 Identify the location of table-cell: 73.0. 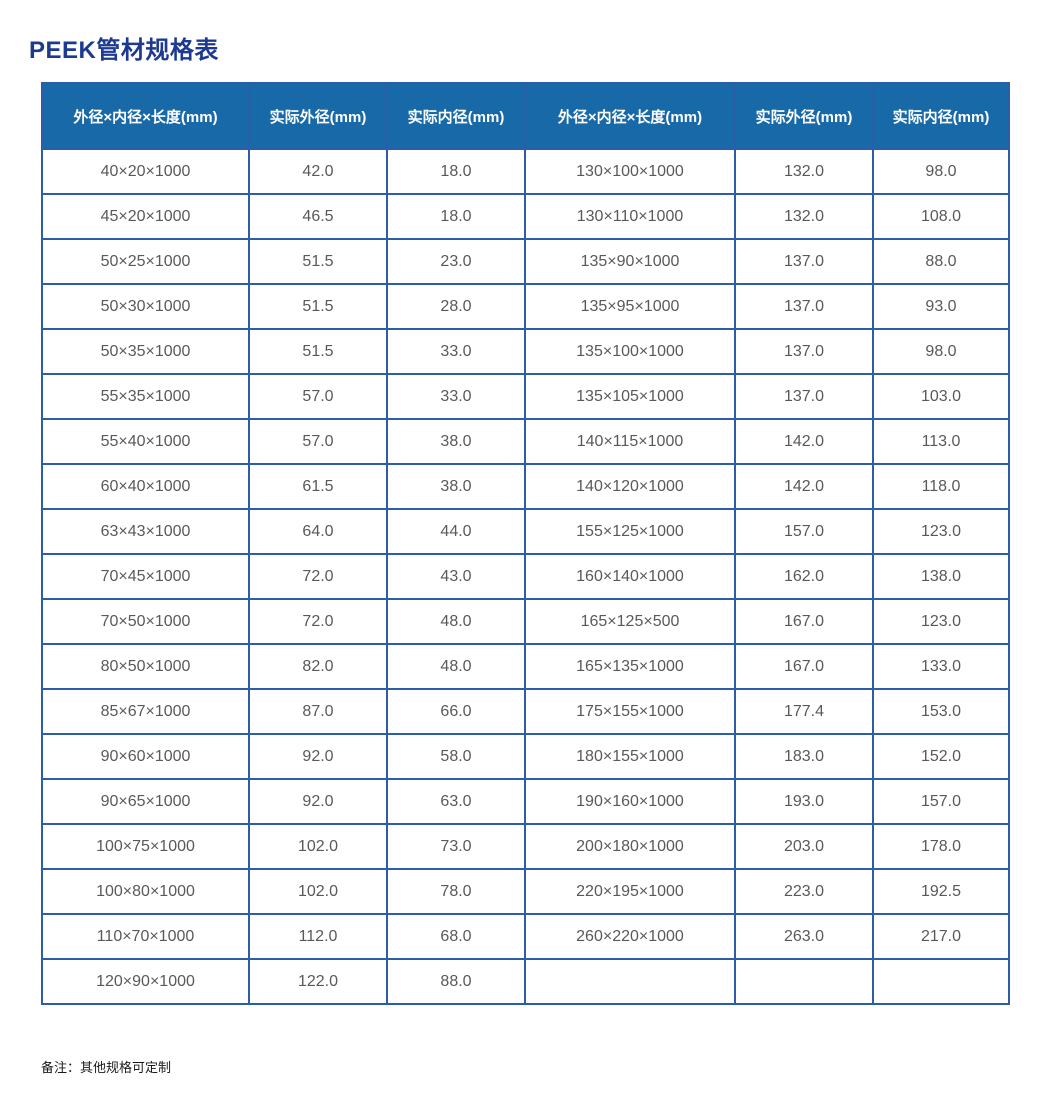
(456, 846).